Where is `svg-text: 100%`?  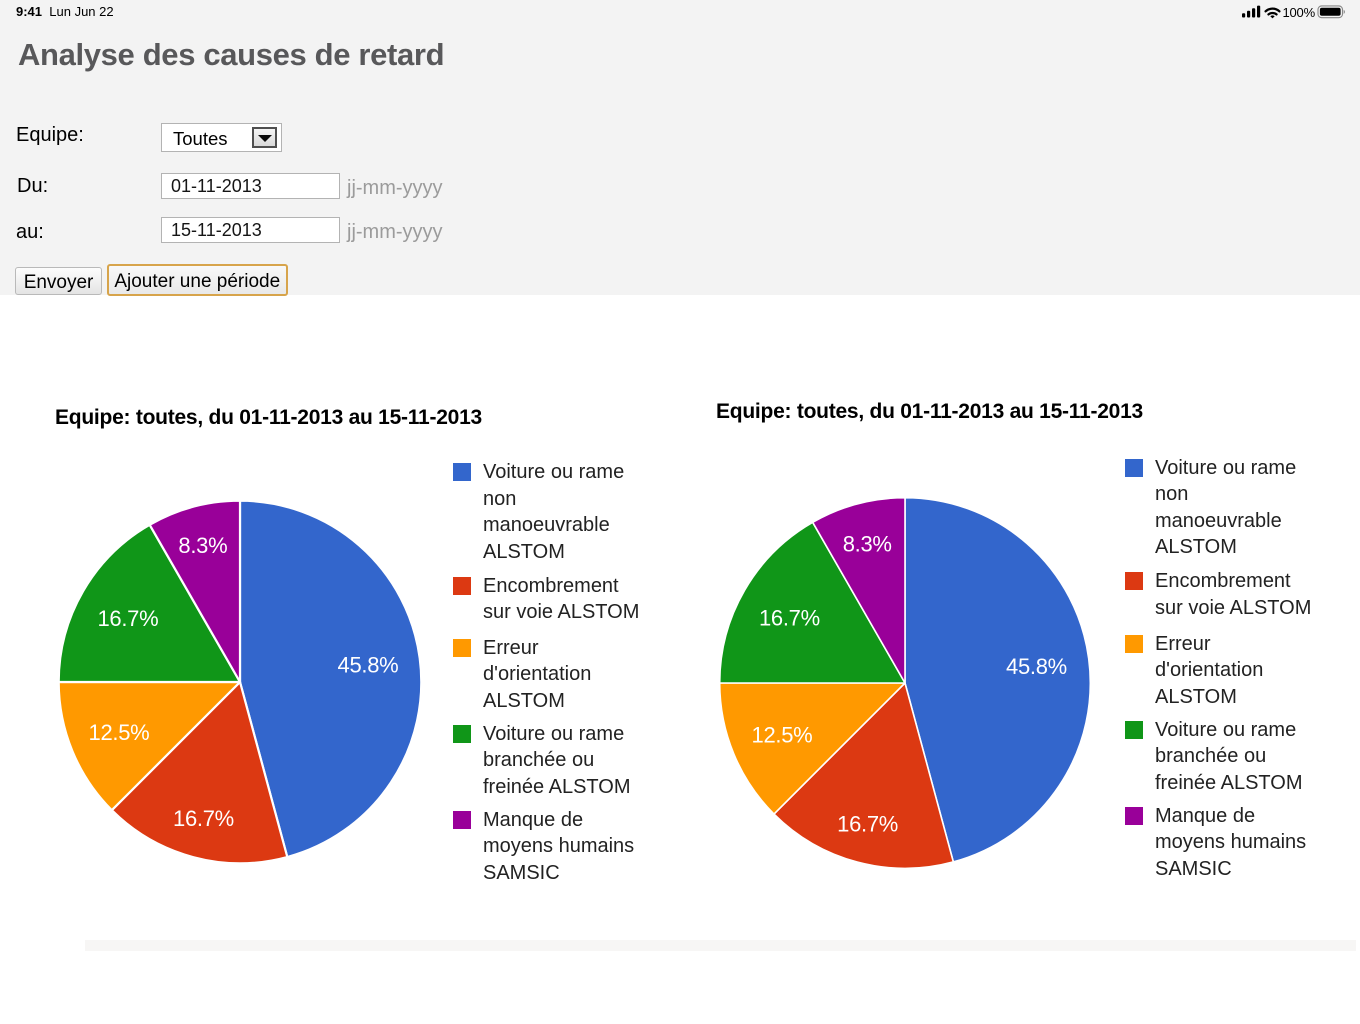 svg-text: 100% is located at coordinates (1299, 12).